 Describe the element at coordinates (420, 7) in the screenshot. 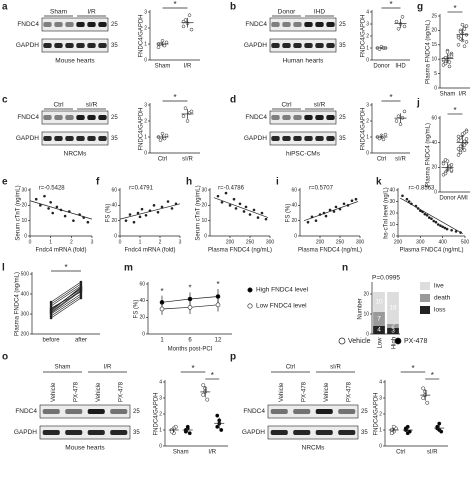

I see `panel-letter: g` at that location.